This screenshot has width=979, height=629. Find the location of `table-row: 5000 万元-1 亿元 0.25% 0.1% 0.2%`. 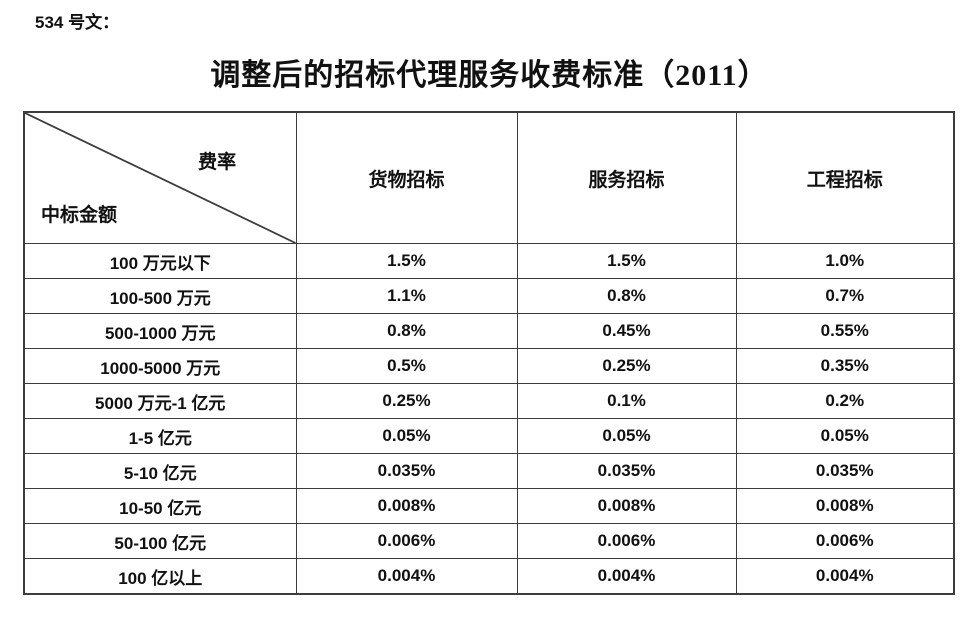

table-row: 5000 万元-1 亿元 0.25% 0.1% 0.2% is located at coordinates (489, 401).